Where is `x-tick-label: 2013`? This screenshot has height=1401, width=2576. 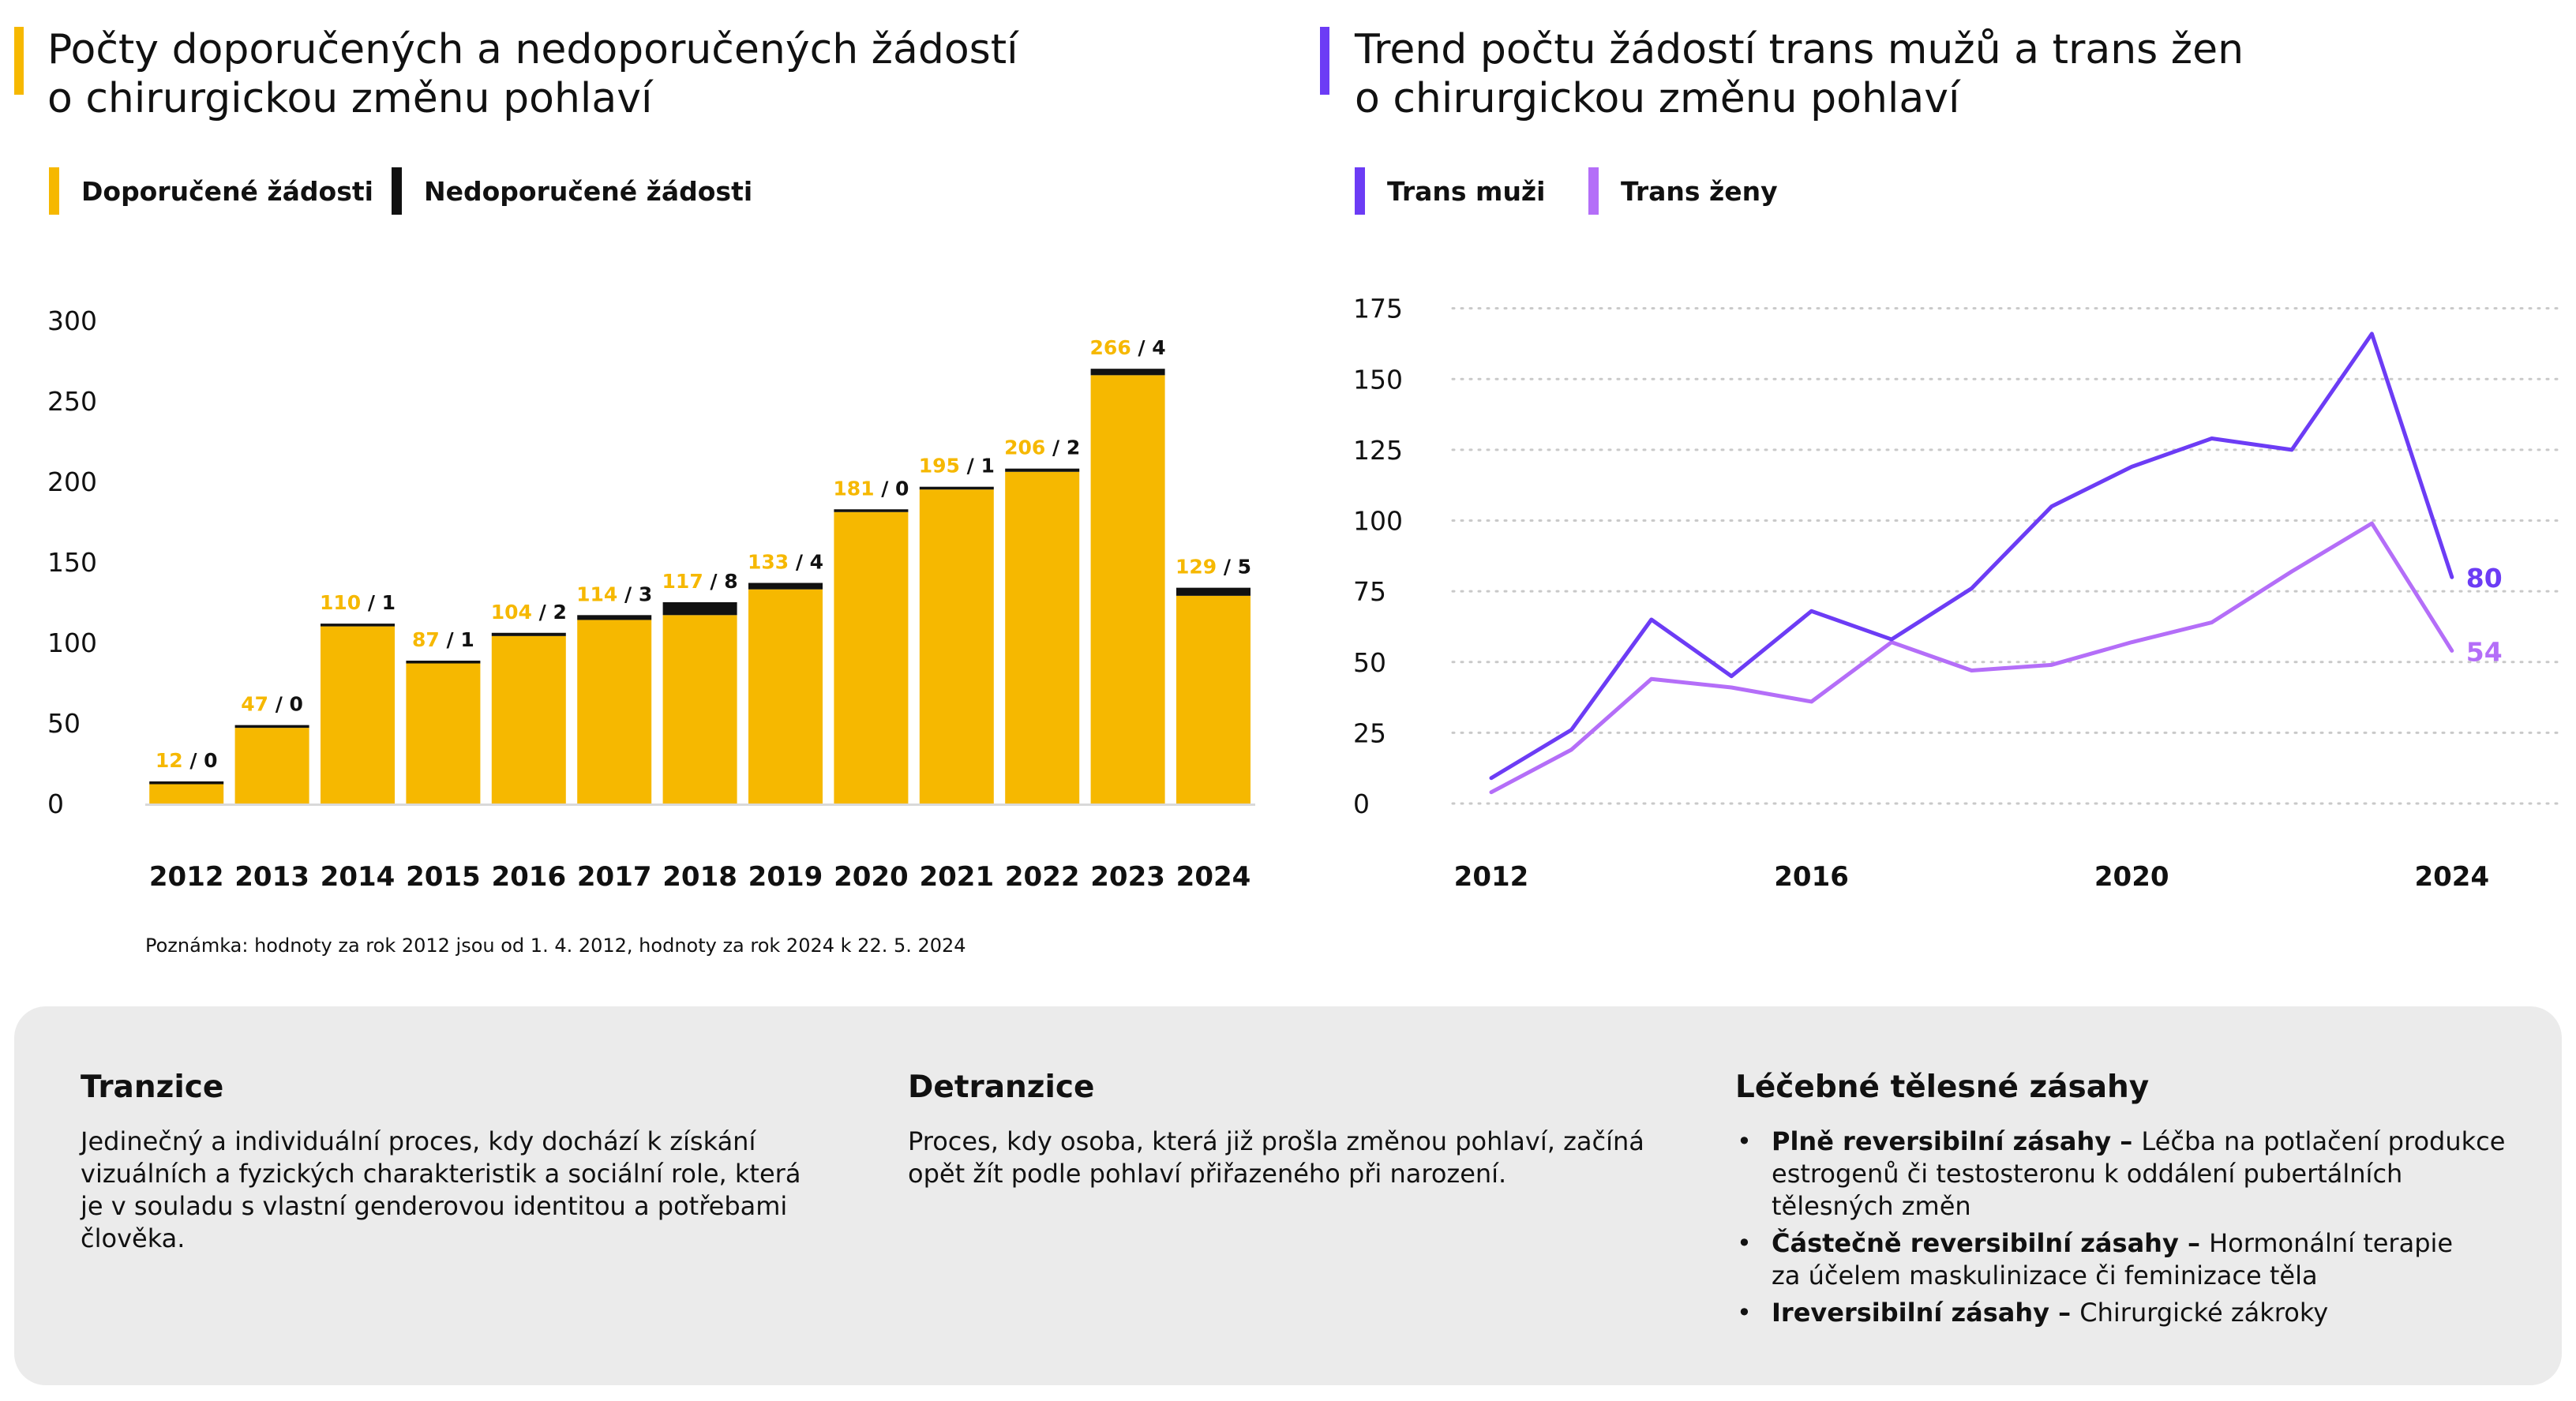
x-tick-label: 2013 is located at coordinates (271, 877).